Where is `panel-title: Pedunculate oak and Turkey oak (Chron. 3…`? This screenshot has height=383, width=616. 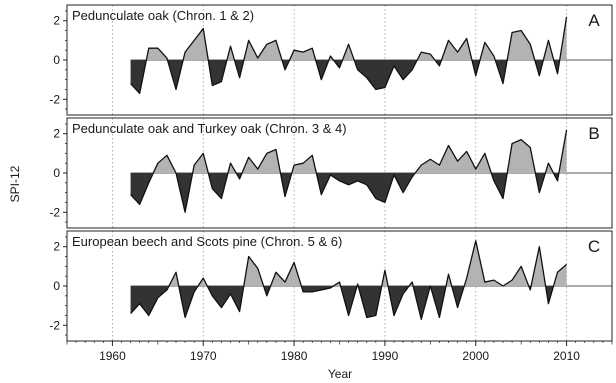 panel-title: Pedunculate oak and Turkey oak (Chron. 3… is located at coordinates (209, 128).